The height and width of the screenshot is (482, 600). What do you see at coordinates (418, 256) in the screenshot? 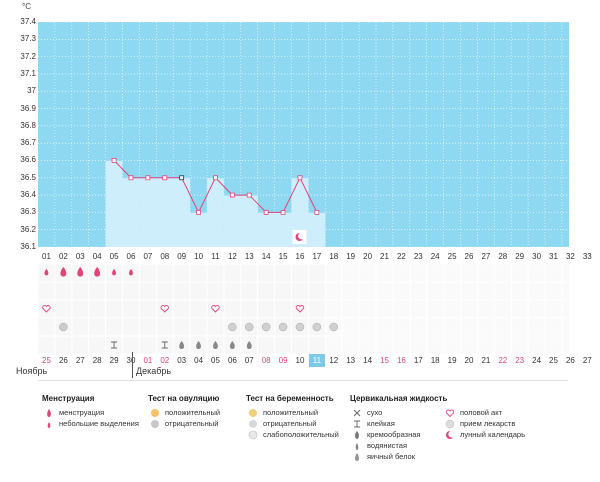
I see `cycle-day-label: 23` at bounding box center [418, 256].